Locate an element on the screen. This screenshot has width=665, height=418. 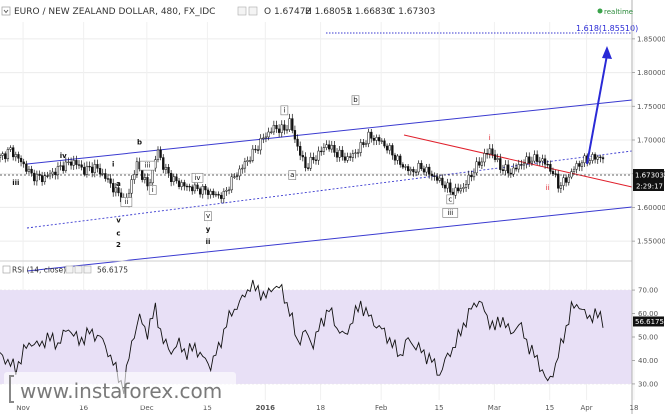
collapse-toggle is located at coordinates (6, 11).